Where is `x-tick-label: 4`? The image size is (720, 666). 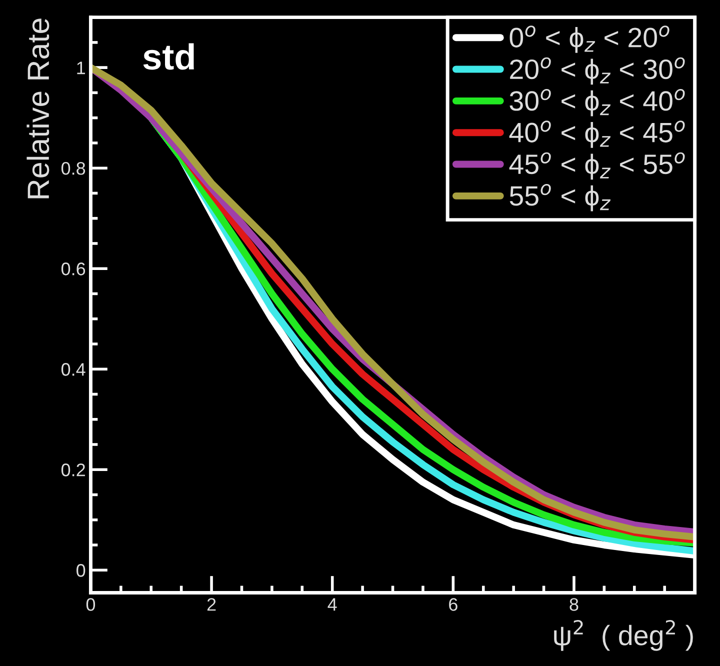 x-tick-label: 4 is located at coordinates (332, 604).